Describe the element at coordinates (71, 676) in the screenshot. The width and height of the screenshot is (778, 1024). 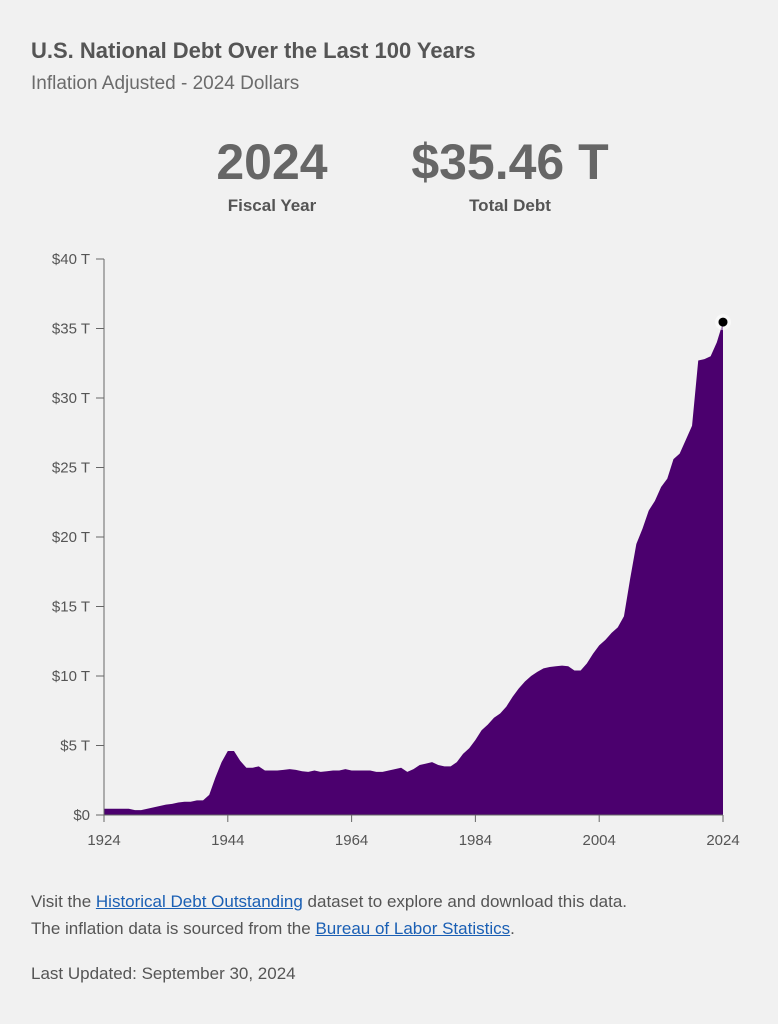
I see `y-tick-label: $10 T` at that location.